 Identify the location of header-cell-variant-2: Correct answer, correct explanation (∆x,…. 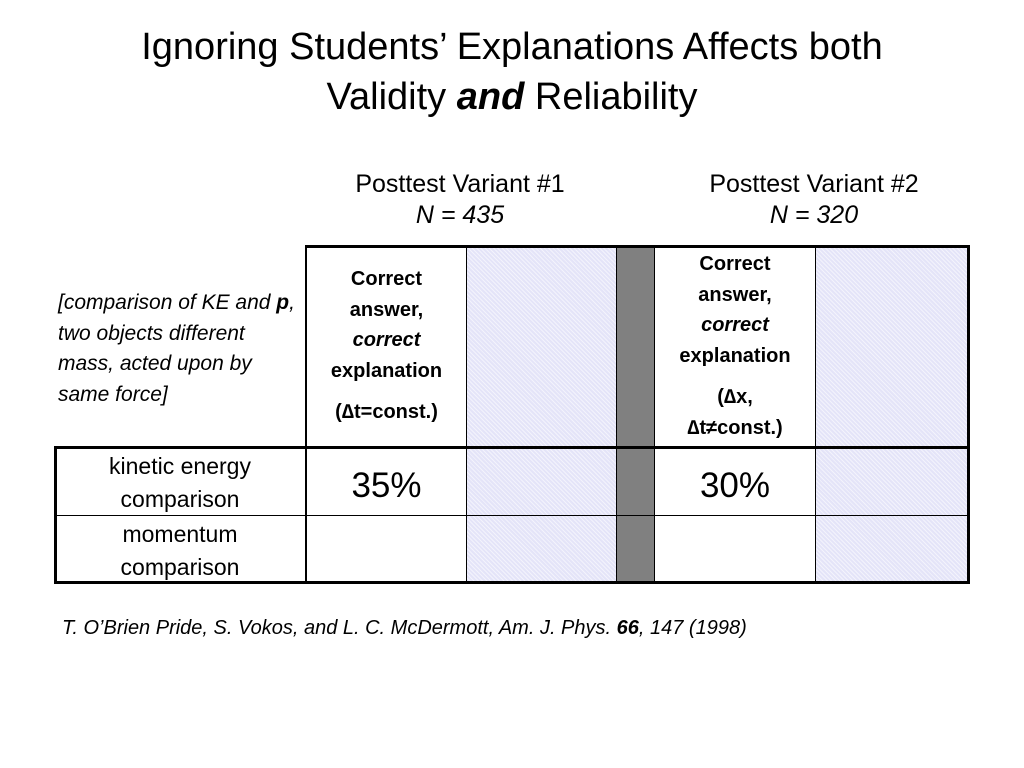
(735, 346).